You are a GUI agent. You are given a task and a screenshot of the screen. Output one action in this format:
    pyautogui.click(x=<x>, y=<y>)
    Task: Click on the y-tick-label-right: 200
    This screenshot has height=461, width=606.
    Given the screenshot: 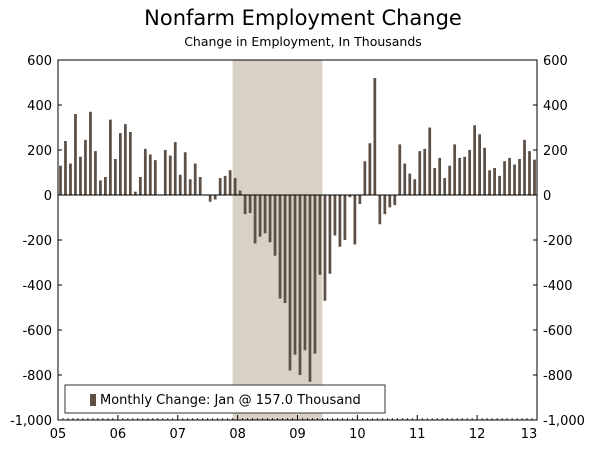 What is the action you would take?
    pyautogui.click(x=555, y=151)
    